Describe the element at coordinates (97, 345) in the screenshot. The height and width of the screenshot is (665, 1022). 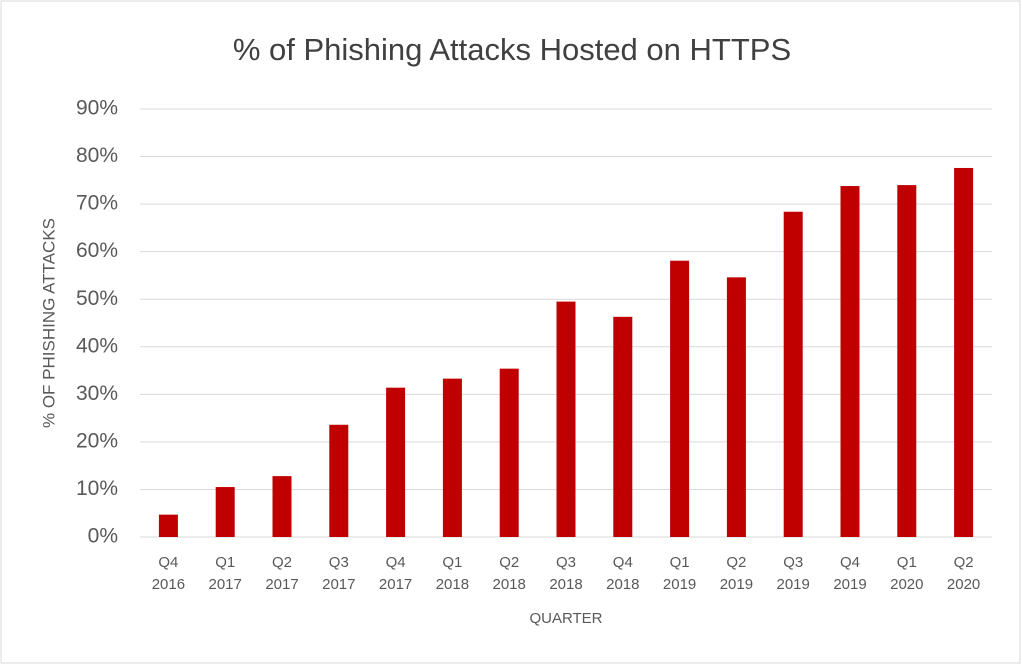
I see `y-tick-label: 40%` at that location.